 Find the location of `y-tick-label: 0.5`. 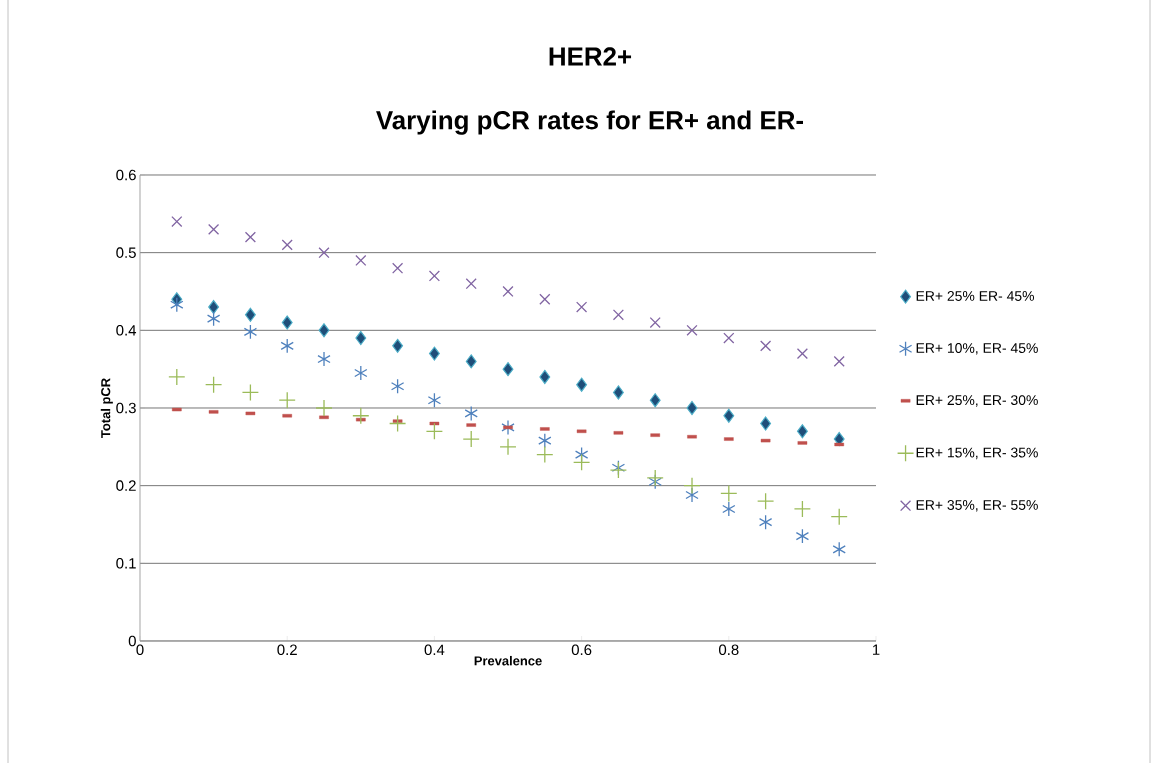

y-tick-label: 0.5 is located at coordinates (126, 252).